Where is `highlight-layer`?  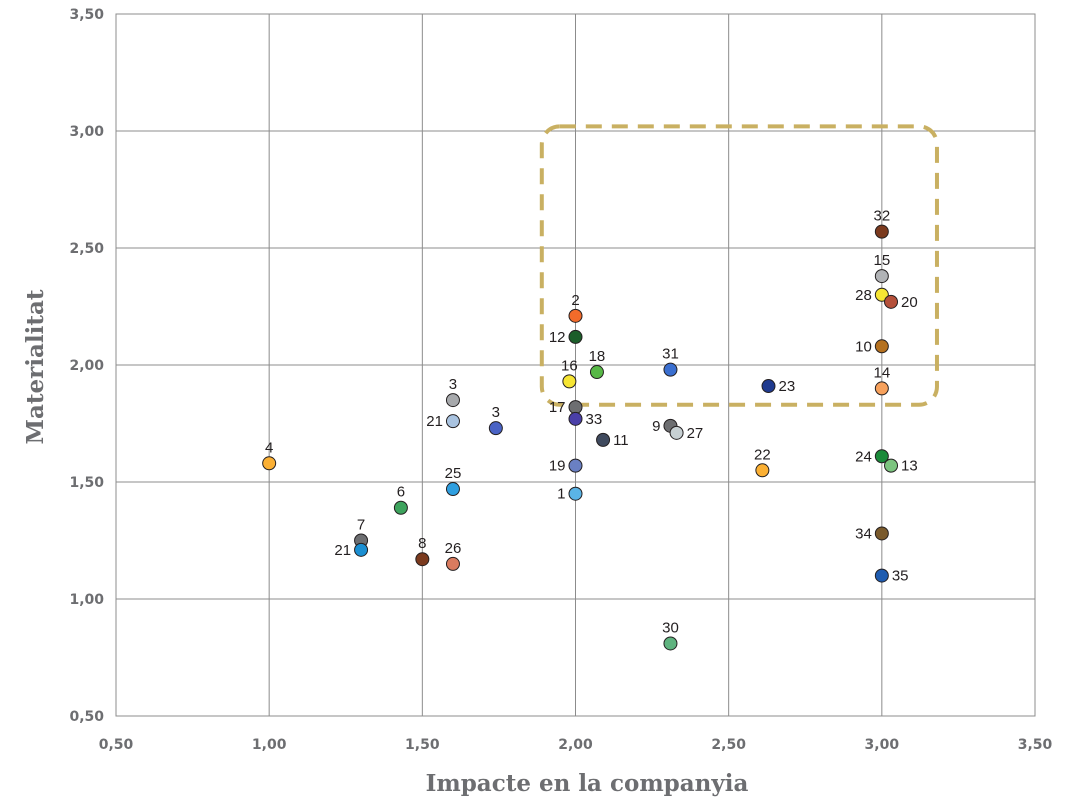 highlight-layer is located at coordinates (739, 265).